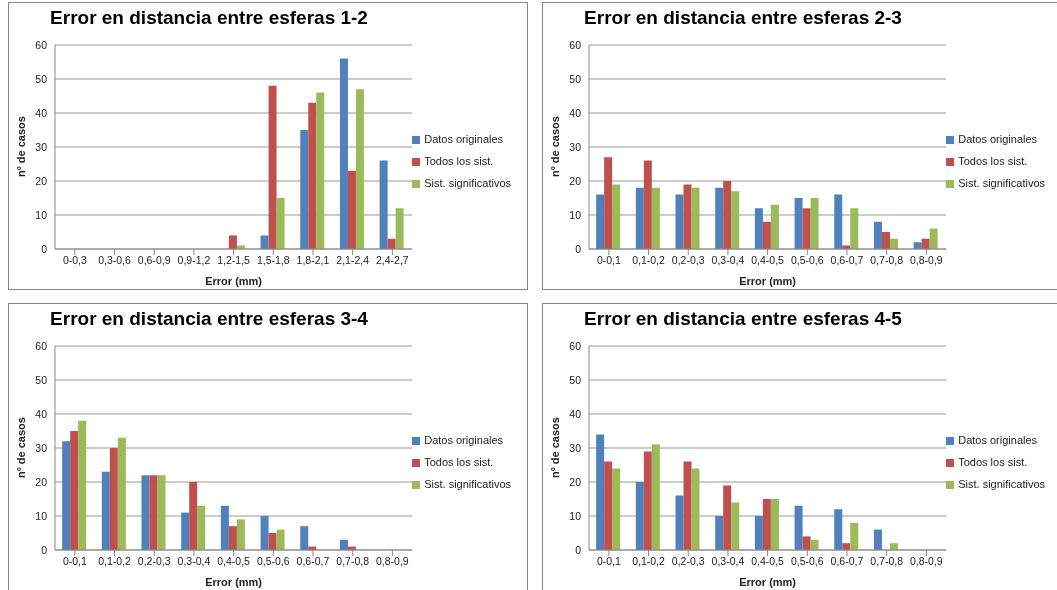 This screenshot has width=1057, height=590. Describe the element at coordinates (649, 561) in the screenshot. I see `x-tick-label: 0,1-0,2` at that location.